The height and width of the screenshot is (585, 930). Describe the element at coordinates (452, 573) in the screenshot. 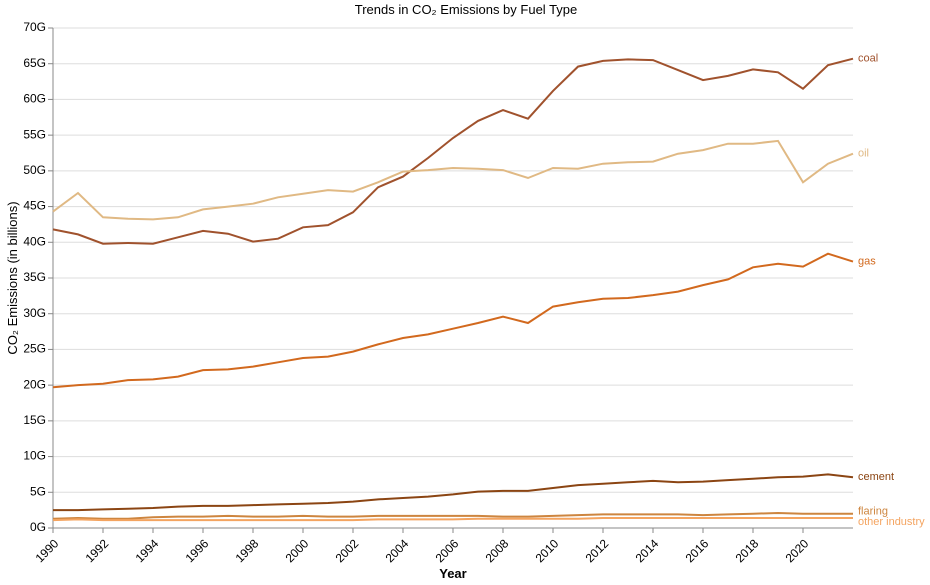

I see `x-axis-title: Year` at that location.